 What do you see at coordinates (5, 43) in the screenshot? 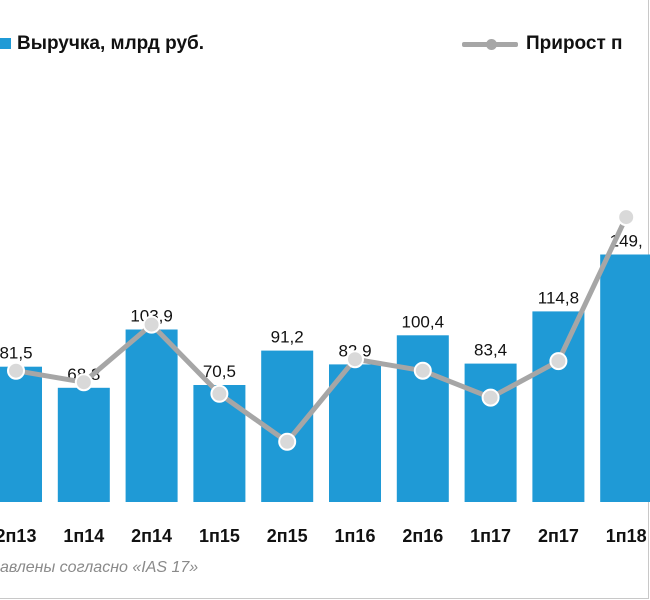
I see `legend-bar-swatch` at bounding box center [5, 43].